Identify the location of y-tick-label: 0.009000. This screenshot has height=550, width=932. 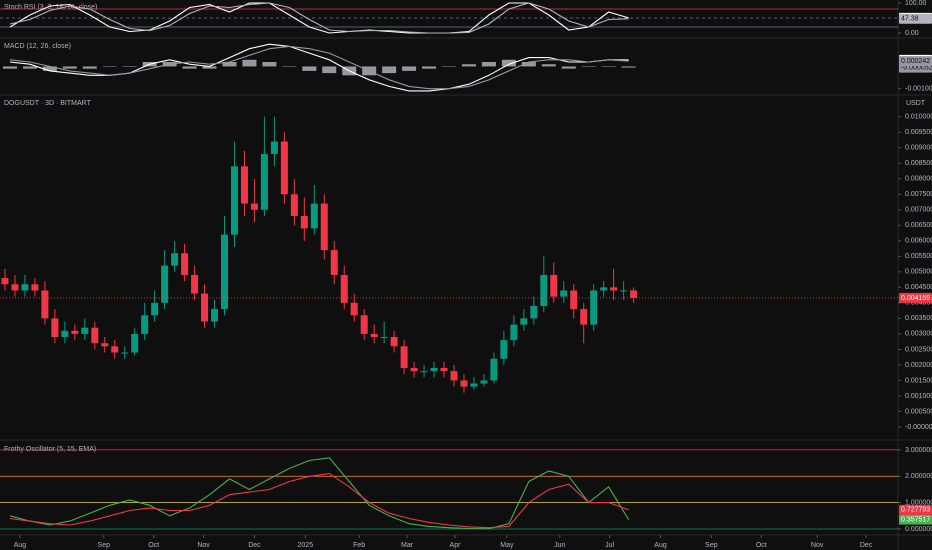
(918, 148).